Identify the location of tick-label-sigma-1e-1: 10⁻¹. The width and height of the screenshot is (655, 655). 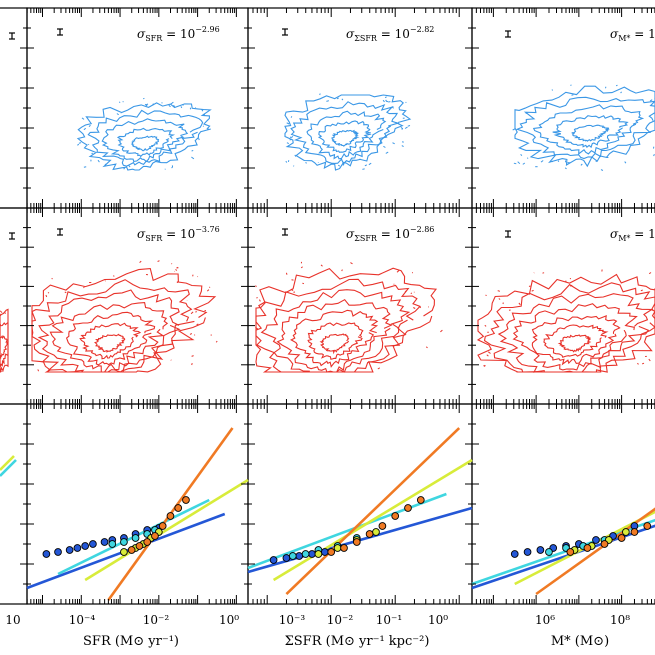
(389, 620).